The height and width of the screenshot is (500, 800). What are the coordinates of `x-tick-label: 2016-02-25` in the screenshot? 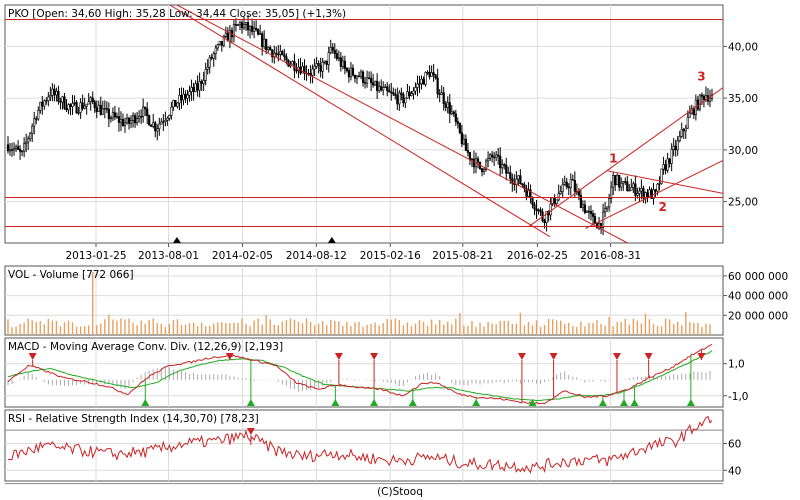 It's located at (537, 256).